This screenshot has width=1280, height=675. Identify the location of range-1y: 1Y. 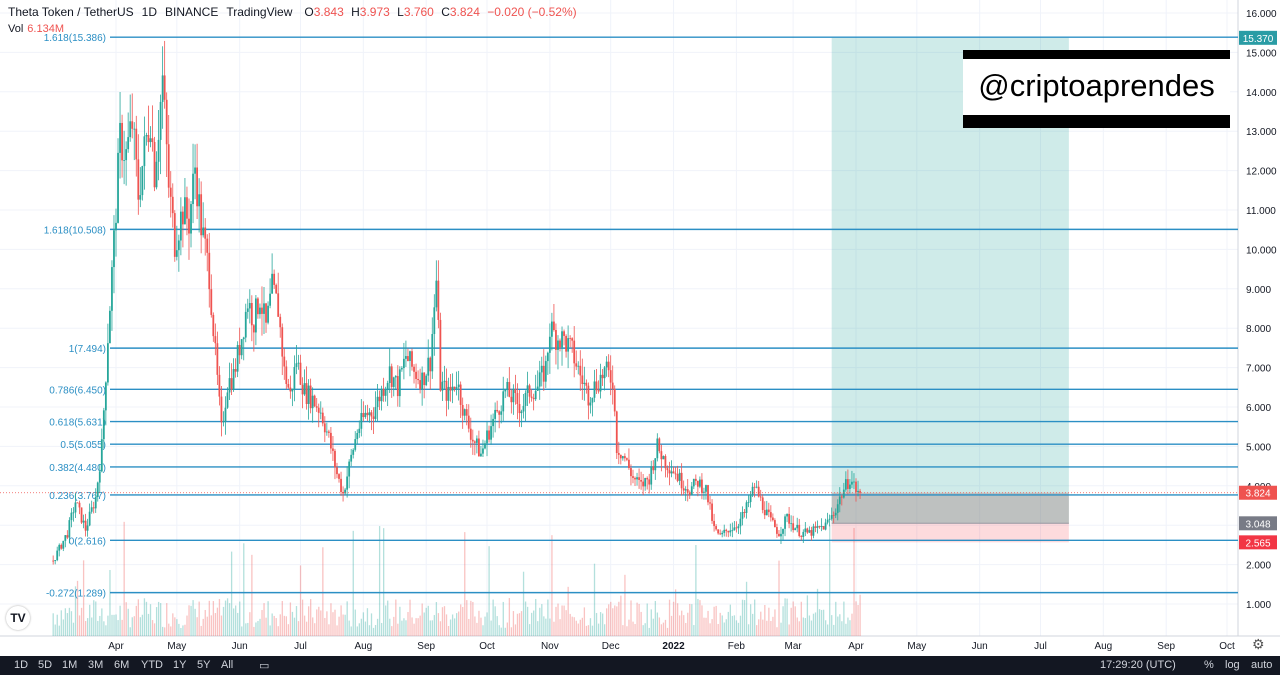
(180, 665).